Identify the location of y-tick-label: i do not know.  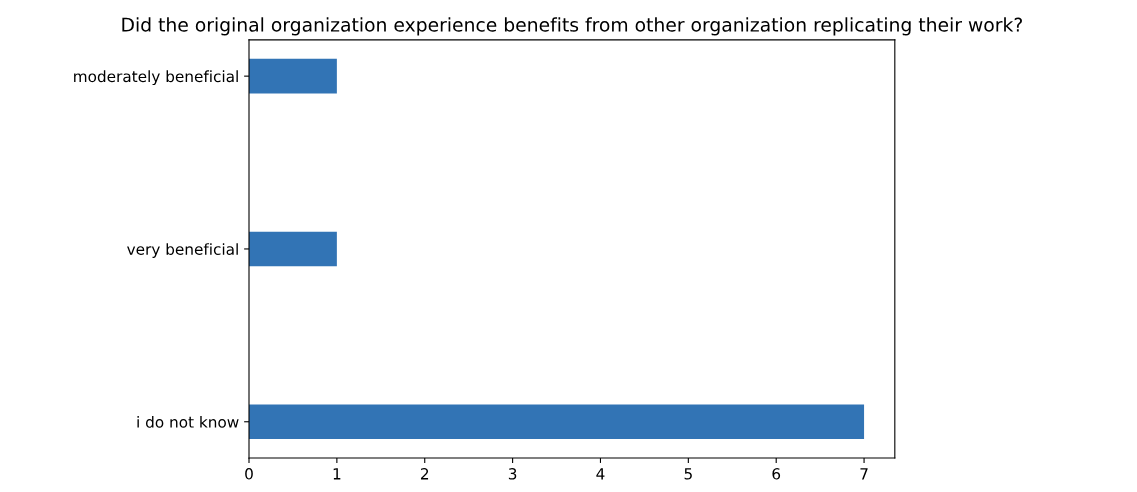
(188, 421).